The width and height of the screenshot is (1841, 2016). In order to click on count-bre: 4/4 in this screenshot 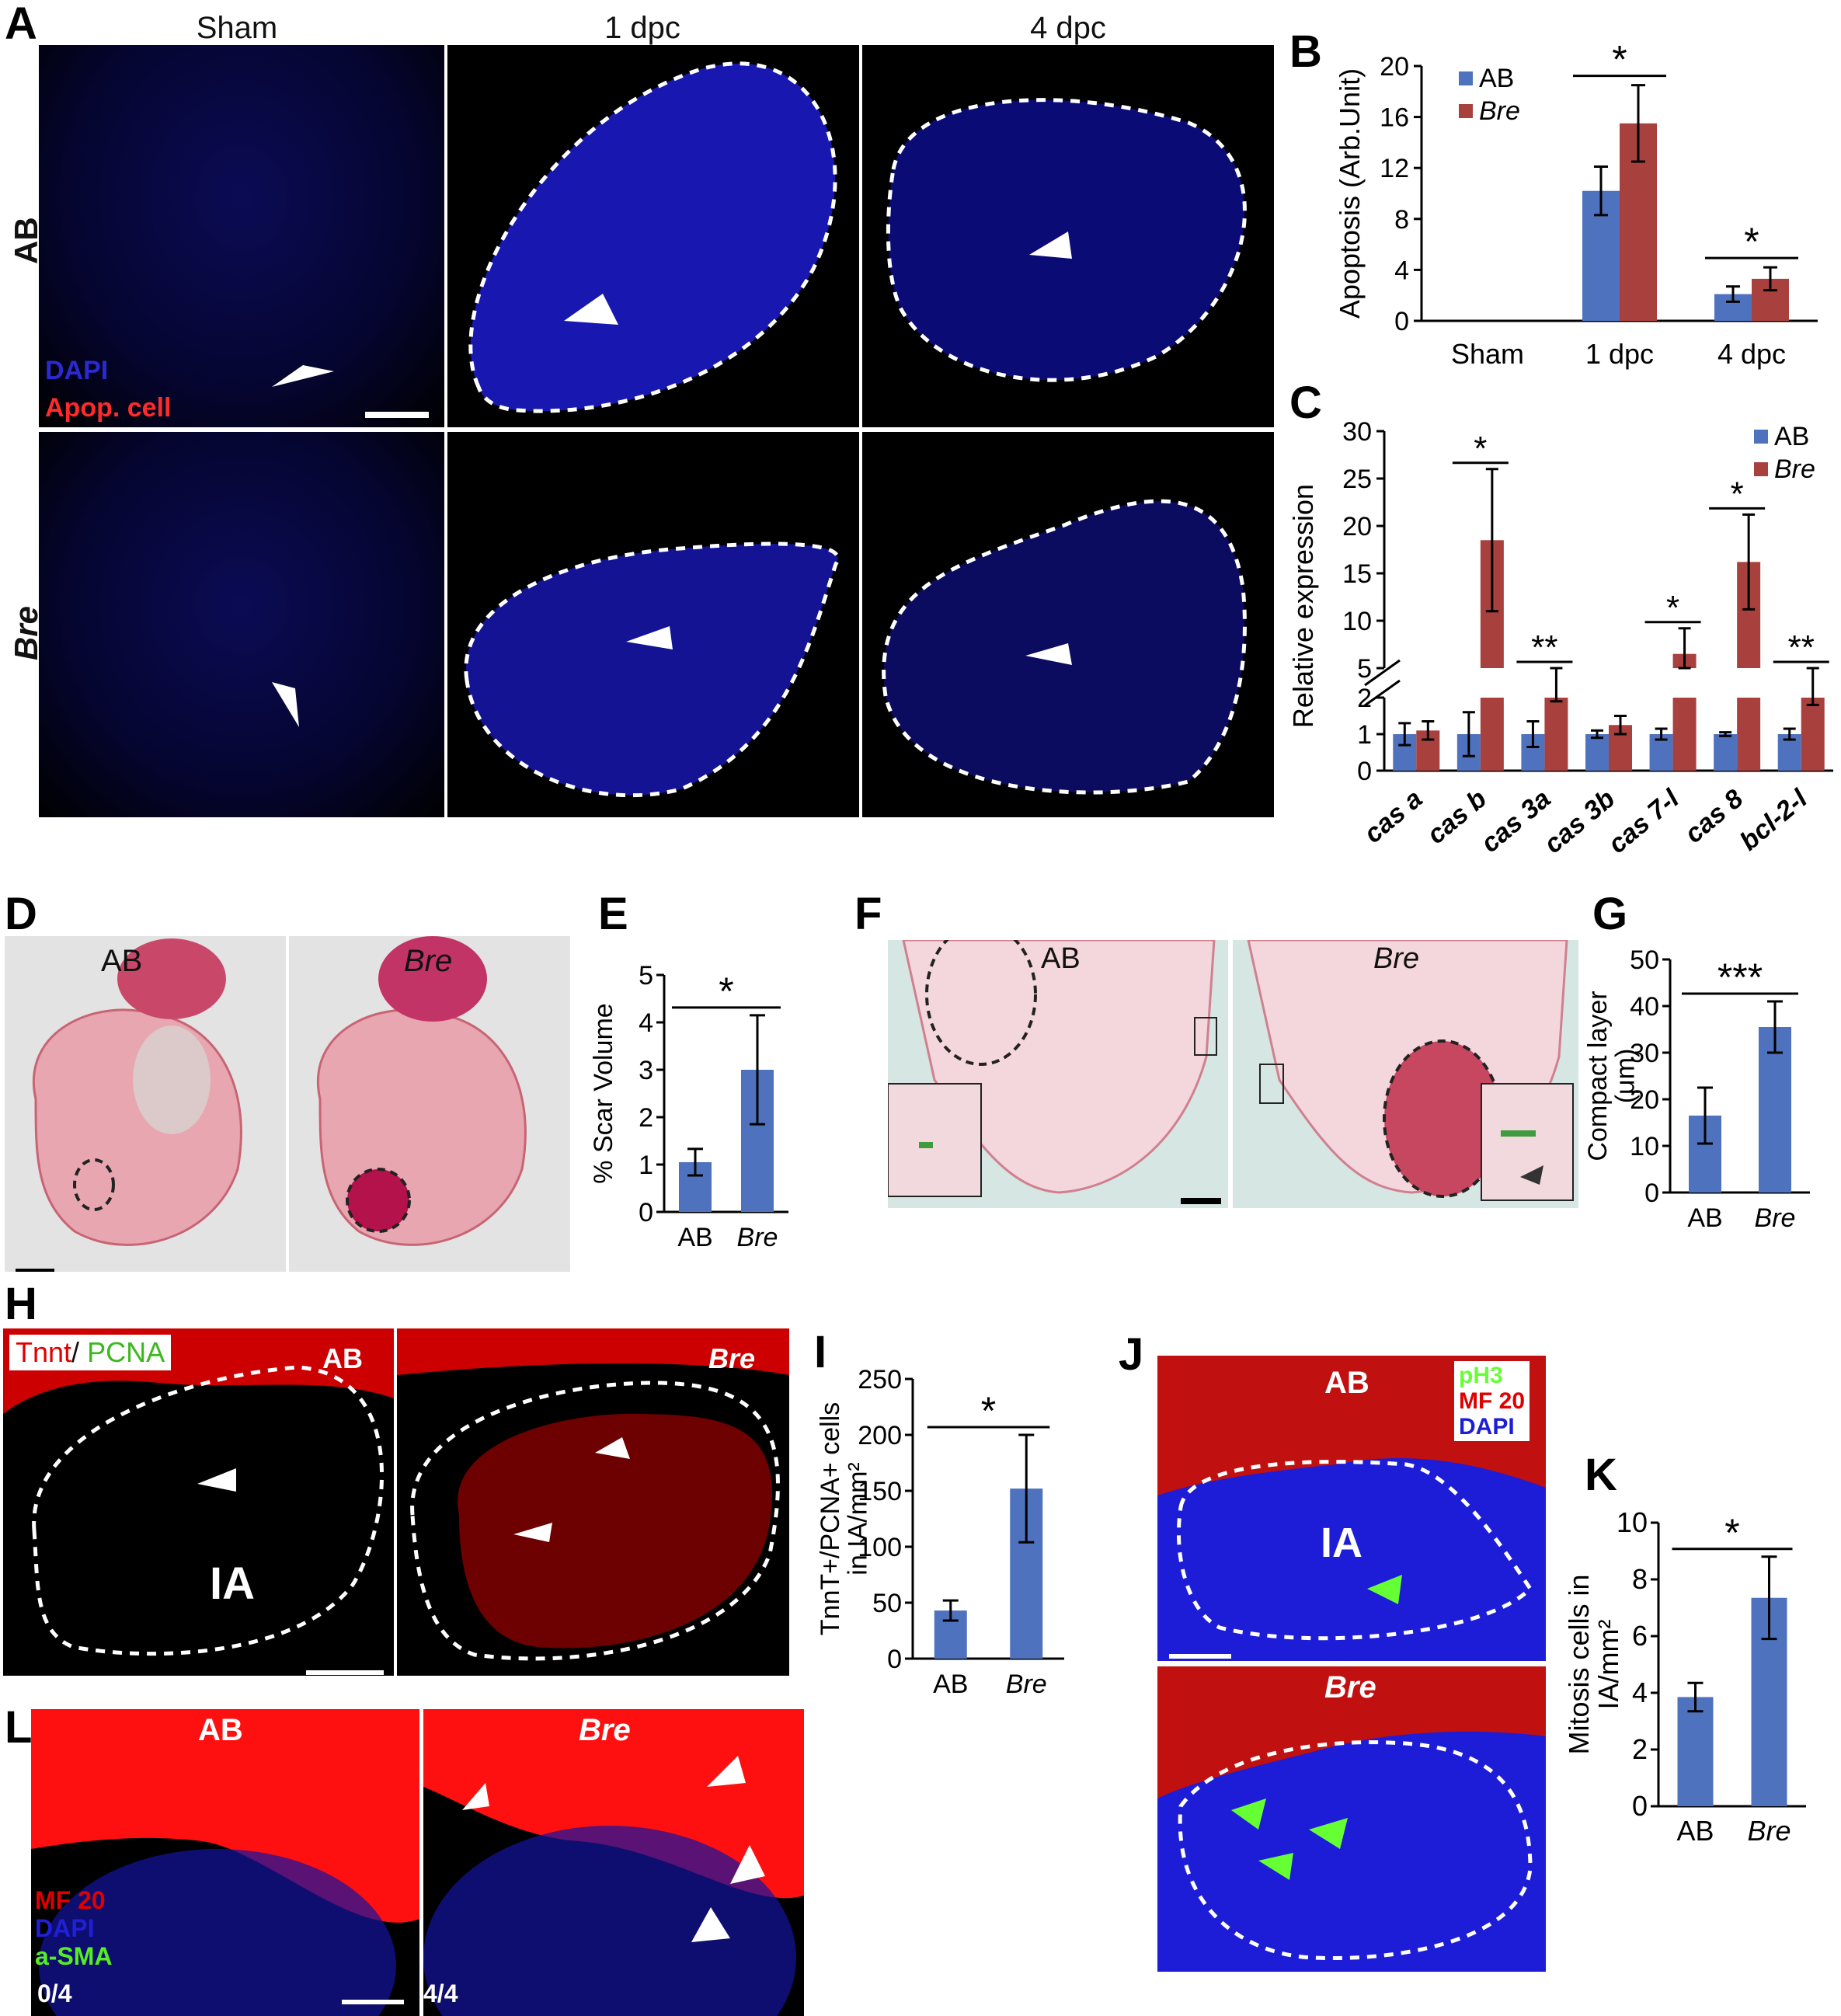, I will do `click(440, 1993)`.